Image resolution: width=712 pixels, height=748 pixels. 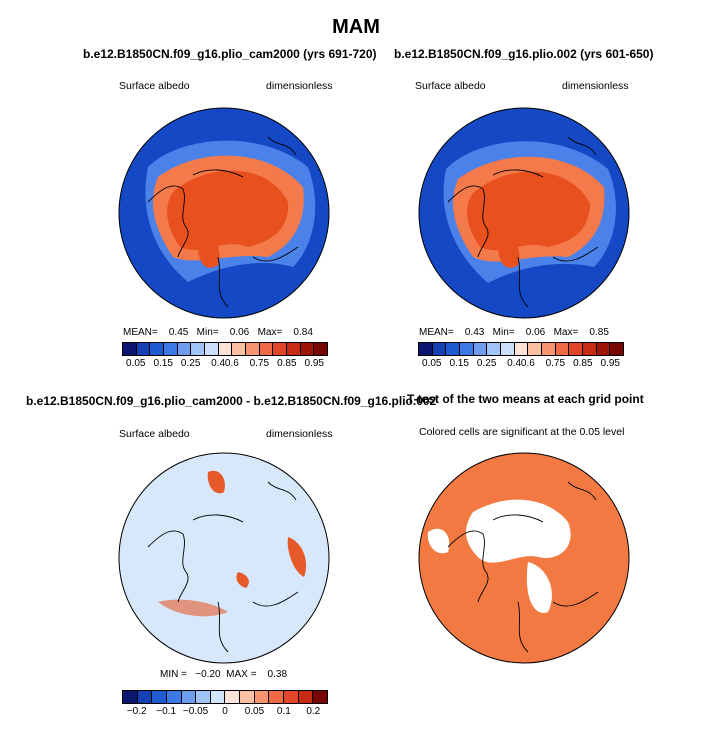 I want to click on panel-1-map, so click(x=224, y=213).